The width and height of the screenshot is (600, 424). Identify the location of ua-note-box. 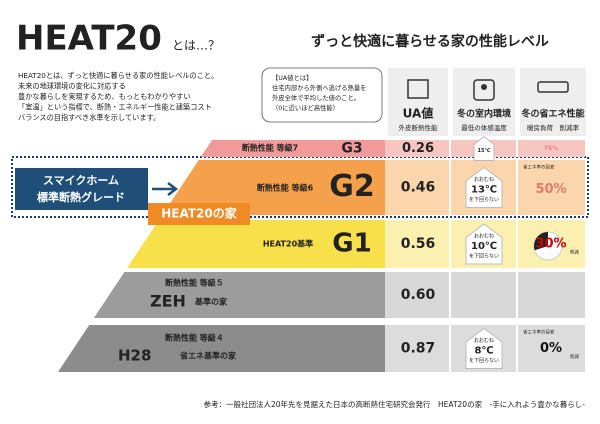
(322, 95).